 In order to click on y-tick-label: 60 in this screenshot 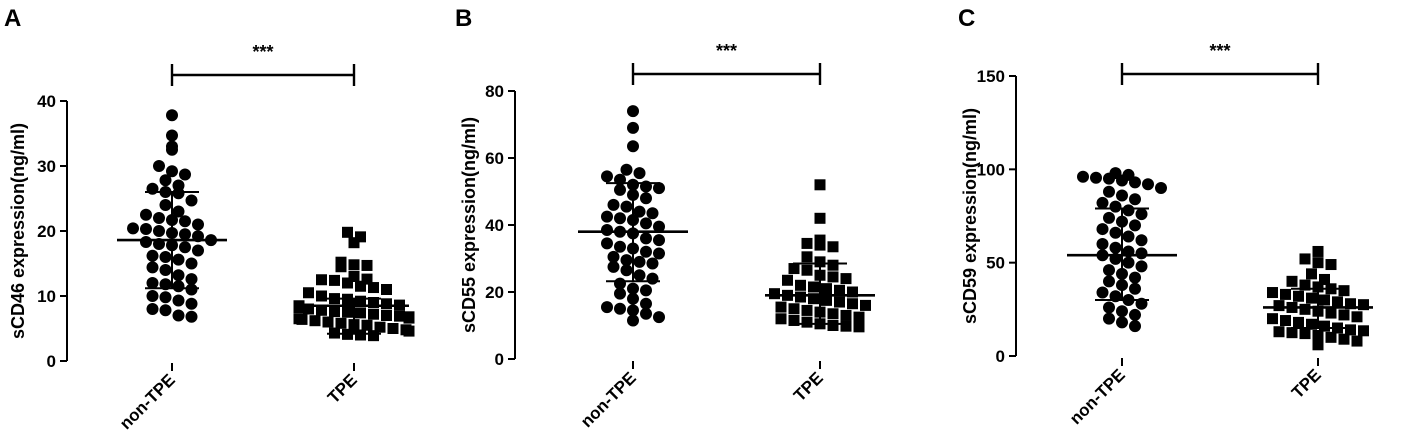, I will do `click(494, 158)`.